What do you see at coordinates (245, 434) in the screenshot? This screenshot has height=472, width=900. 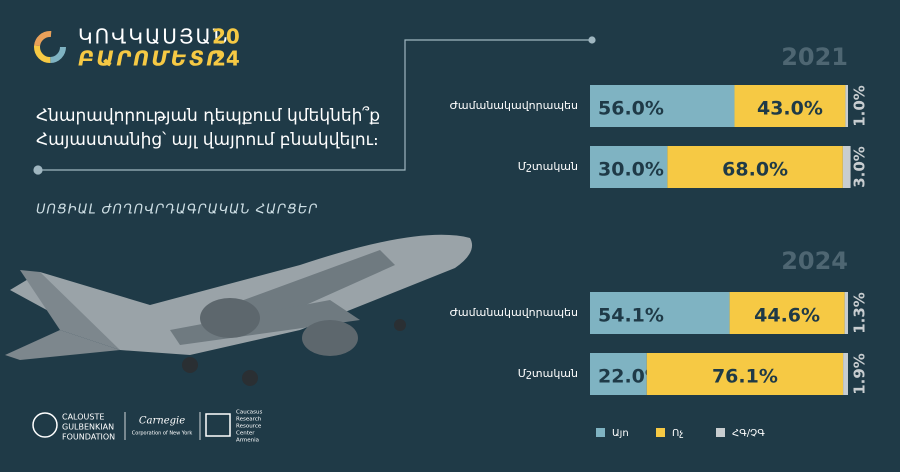 I see `partner-text: Center` at bounding box center [245, 434].